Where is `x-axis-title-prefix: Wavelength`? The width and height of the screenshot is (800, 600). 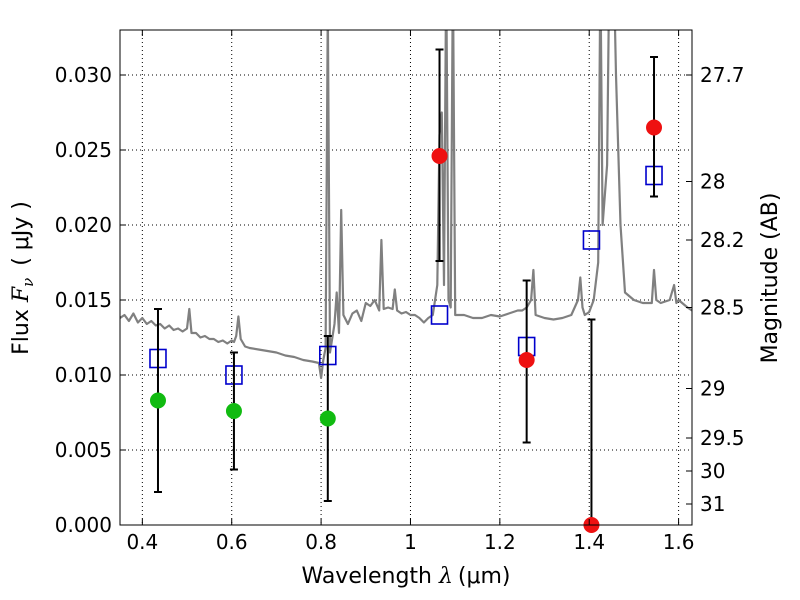 x-axis-title-prefix: Wavelength is located at coordinates (370, 576).